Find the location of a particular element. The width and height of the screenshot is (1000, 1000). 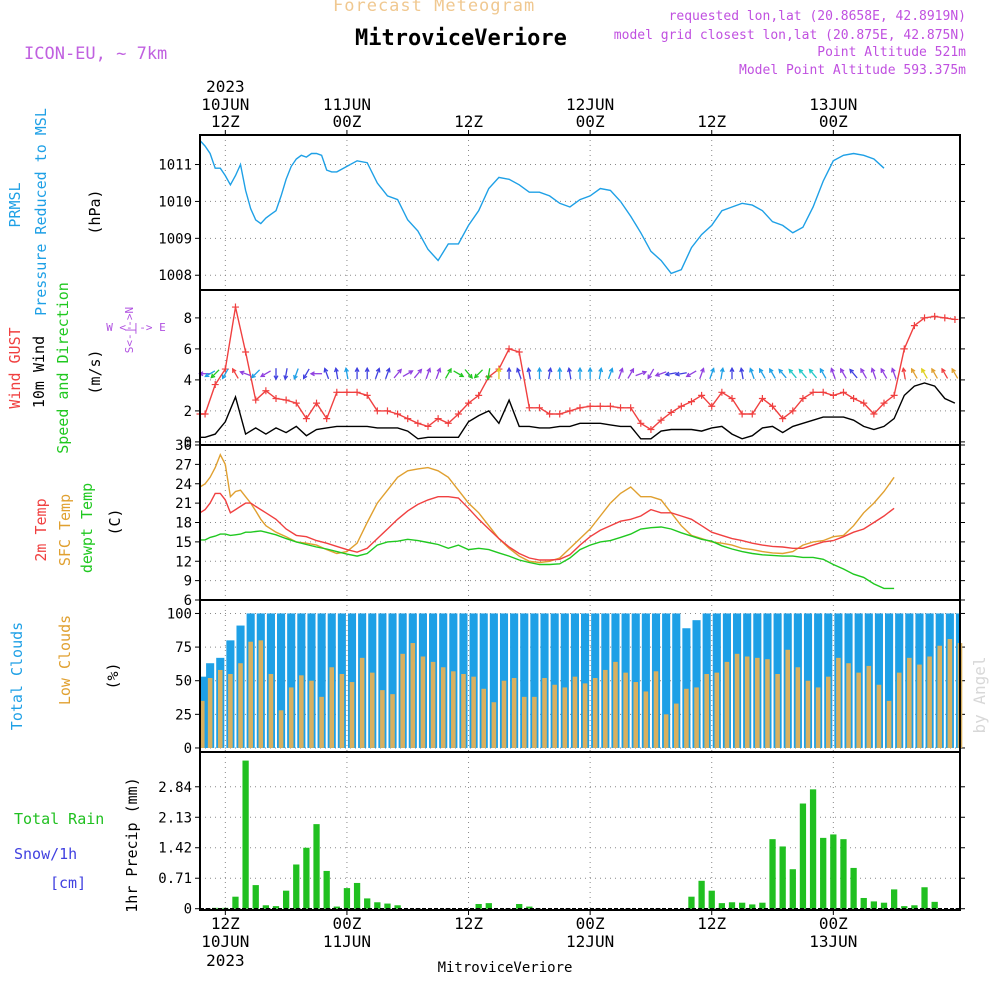

compass-ns: S<-|->N is located at coordinates (129, 330).